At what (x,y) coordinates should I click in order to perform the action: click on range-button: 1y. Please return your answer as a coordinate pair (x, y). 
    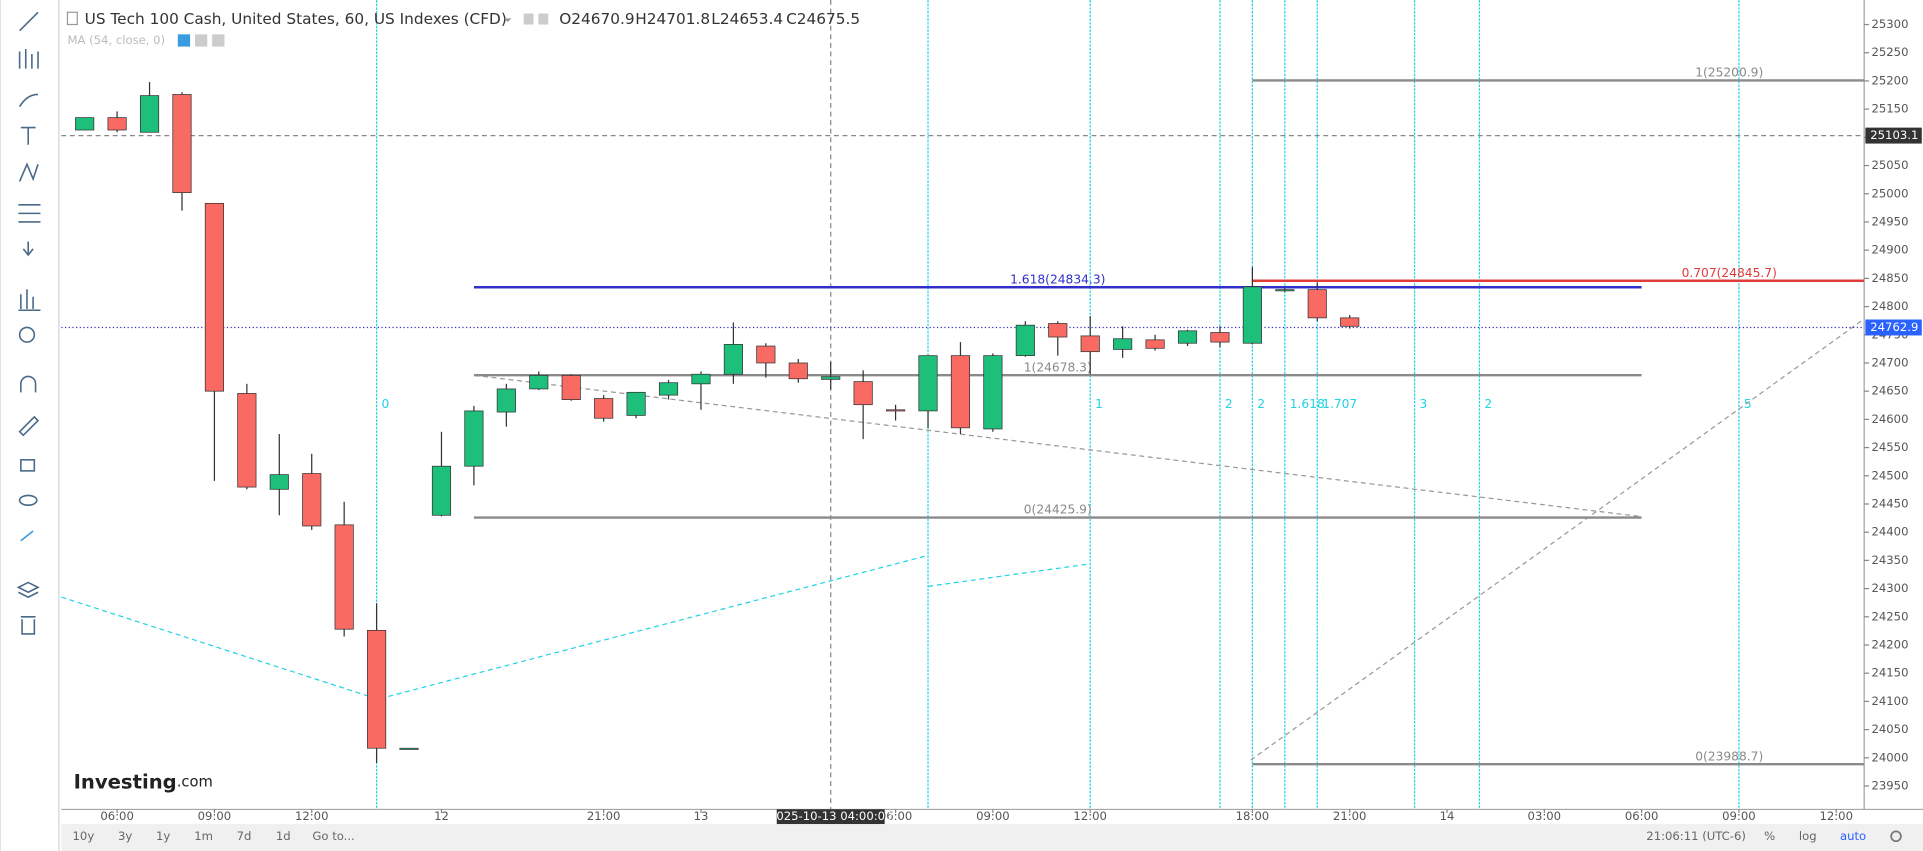
    Looking at the image, I should click on (163, 836).